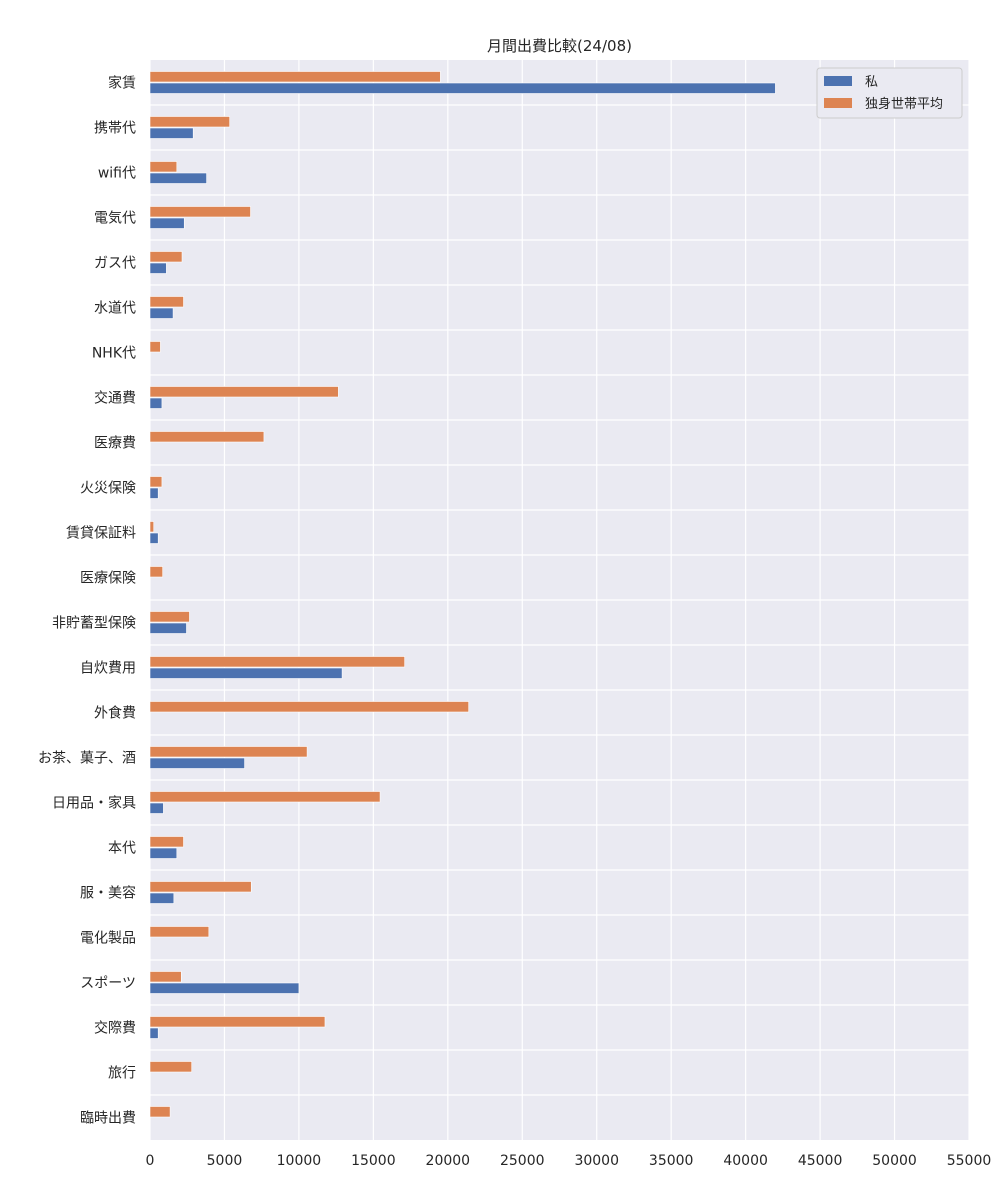  What do you see at coordinates (559, 46) in the screenshot?
I see `chart-title: 月間出費比較(24/08)` at bounding box center [559, 46].